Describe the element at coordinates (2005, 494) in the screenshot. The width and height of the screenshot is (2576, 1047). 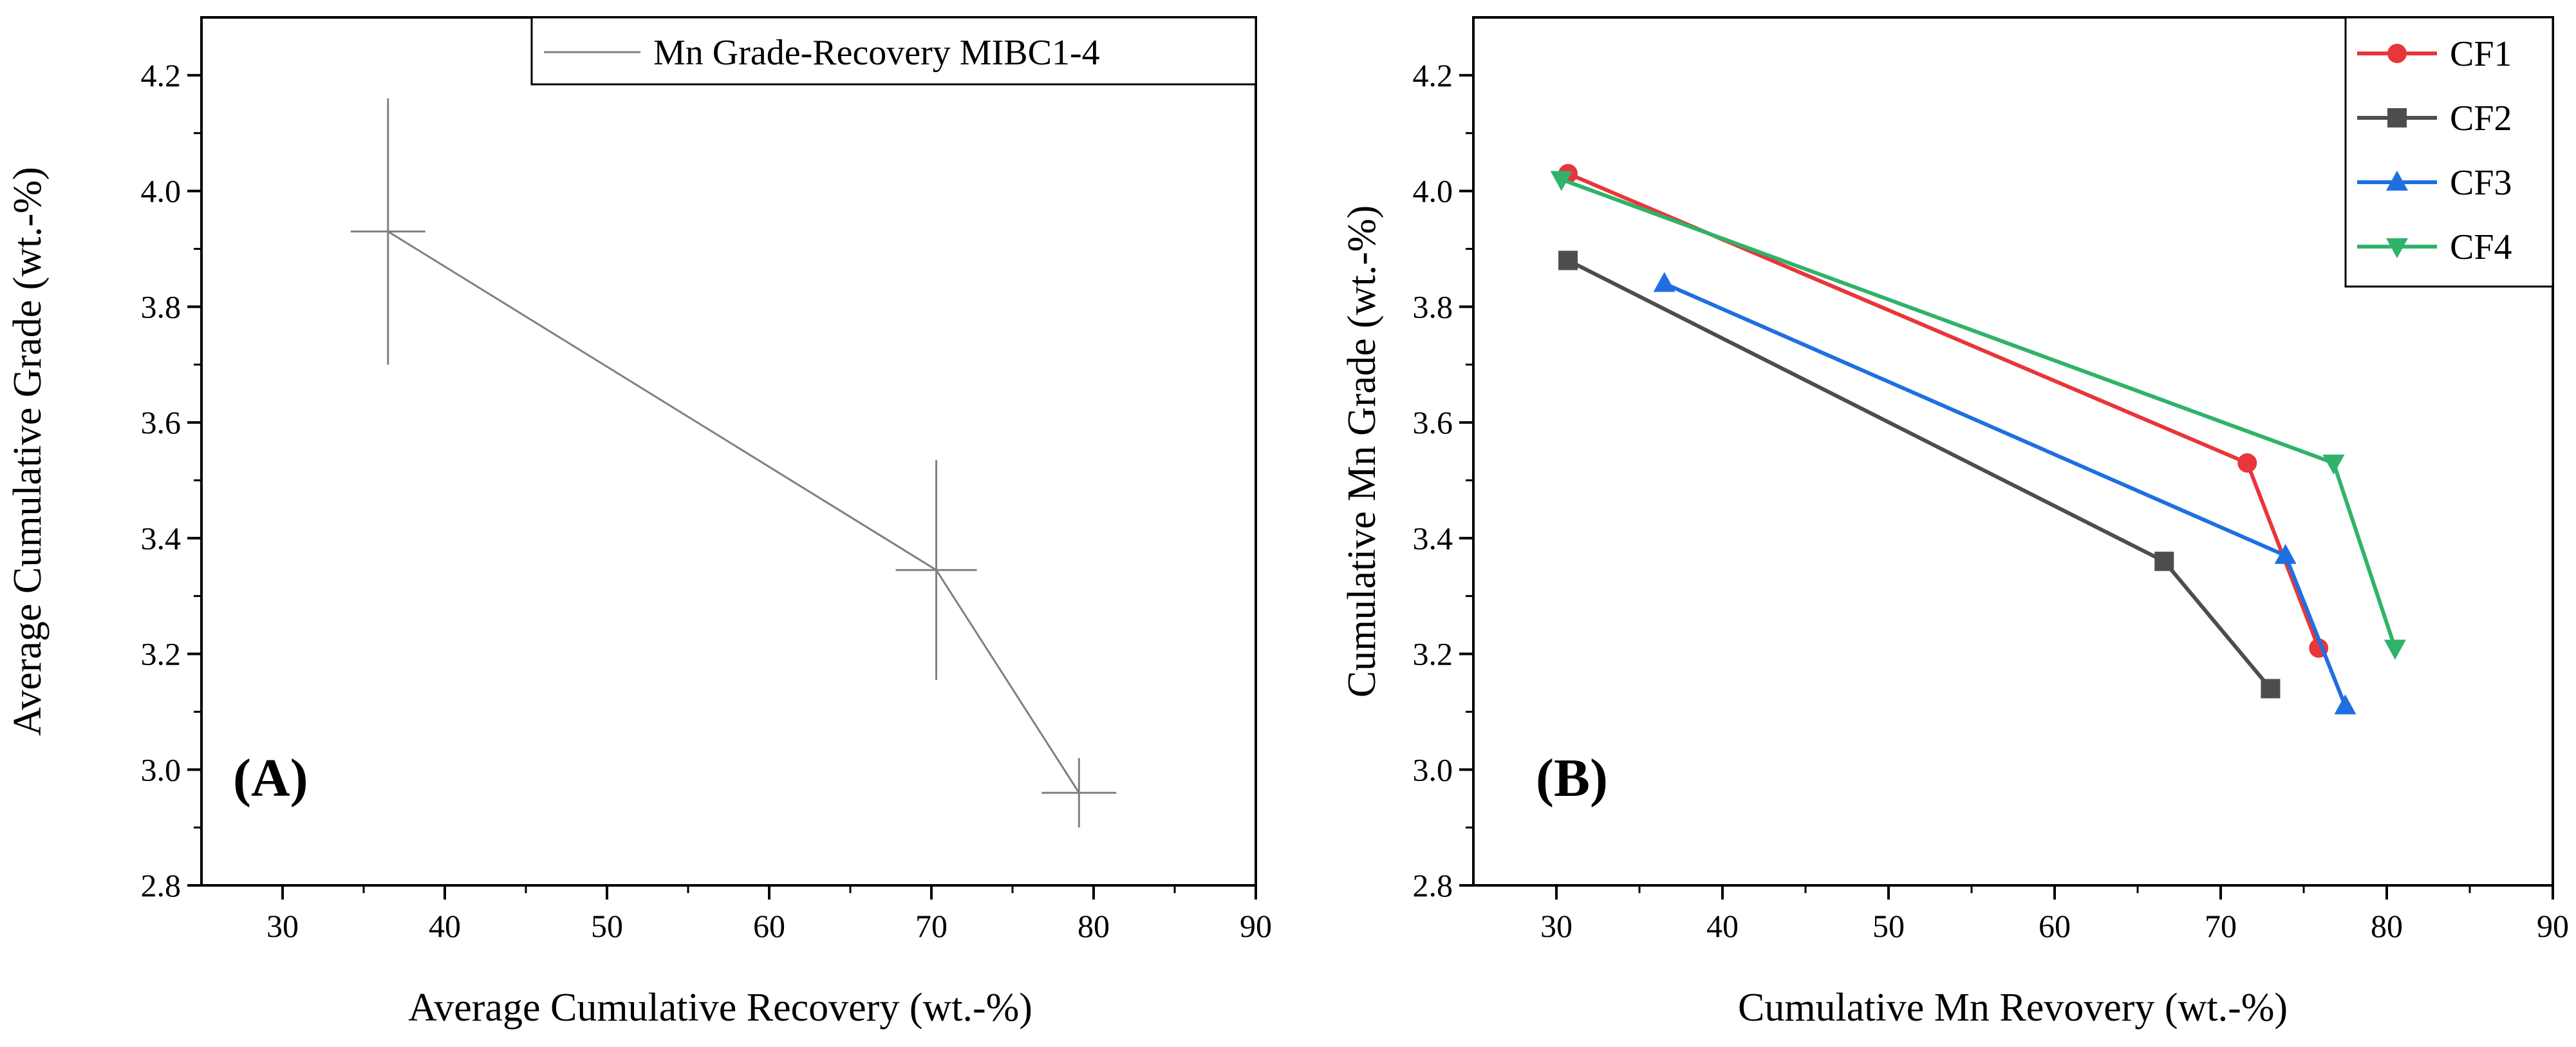
I see `panel-b-series-line-cf3` at that location.